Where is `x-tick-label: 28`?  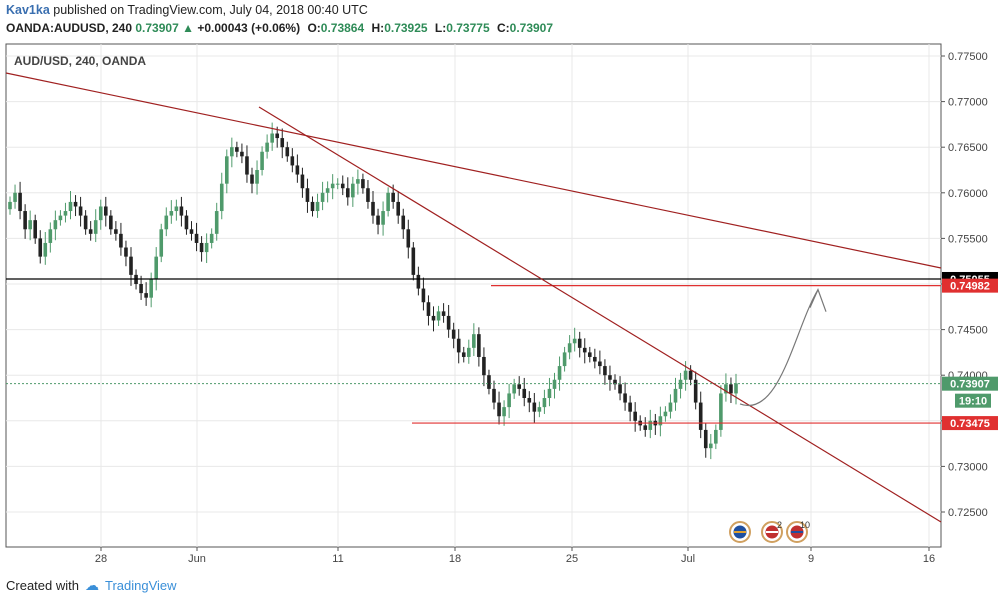
x-tick-label: 28 is located at coordinates (101, 559).